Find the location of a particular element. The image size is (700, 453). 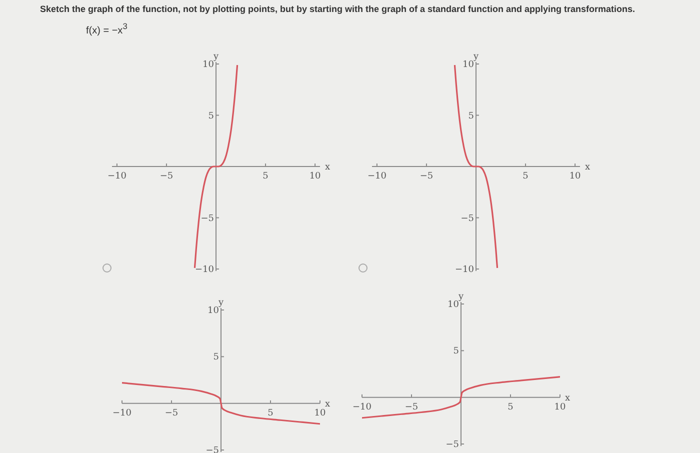

chart-title: Sketch the graph of the function, not by plotting points, but by starting with the graph of a standard function and applying transformations. is located at coordinates (337, 9).